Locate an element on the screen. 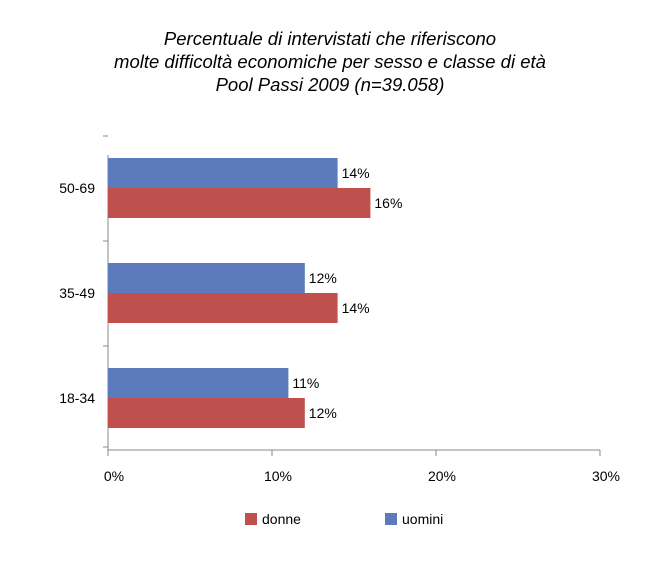  y-category-label: 35-49 is located at coordinates (77, 293).